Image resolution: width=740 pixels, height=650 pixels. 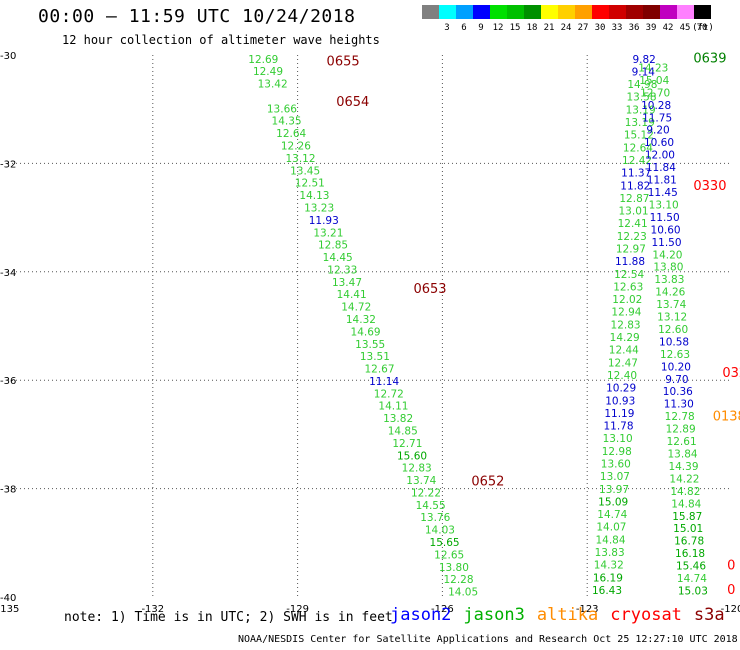 What do you see at coordinates (731, 373) in the screenshot?
I see `pass-time-label: 0329` at bounding box center [731, 373].